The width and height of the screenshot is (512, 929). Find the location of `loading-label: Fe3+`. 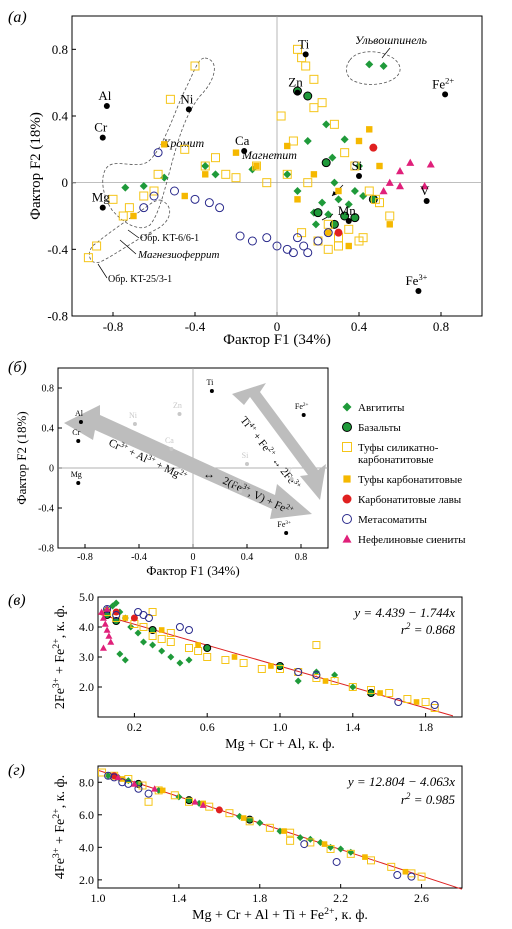

loading-label: Fe3+ is located at coordinates (416, 280).